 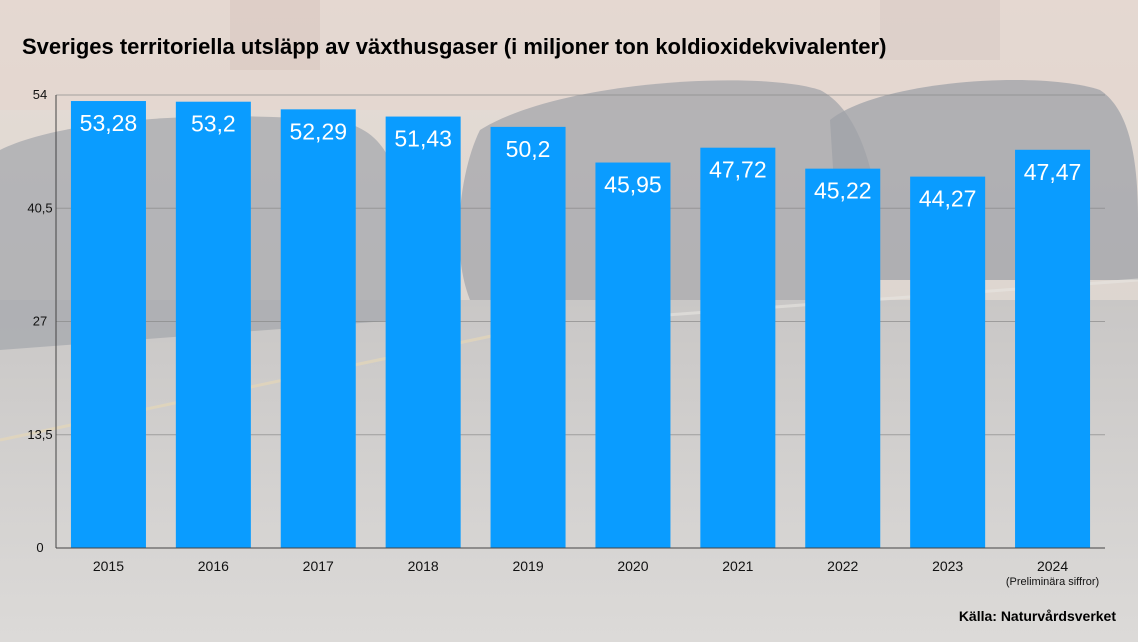 I want to click on source-label: Källa: Naturvårdsverket, so click(x=1037, y=616).